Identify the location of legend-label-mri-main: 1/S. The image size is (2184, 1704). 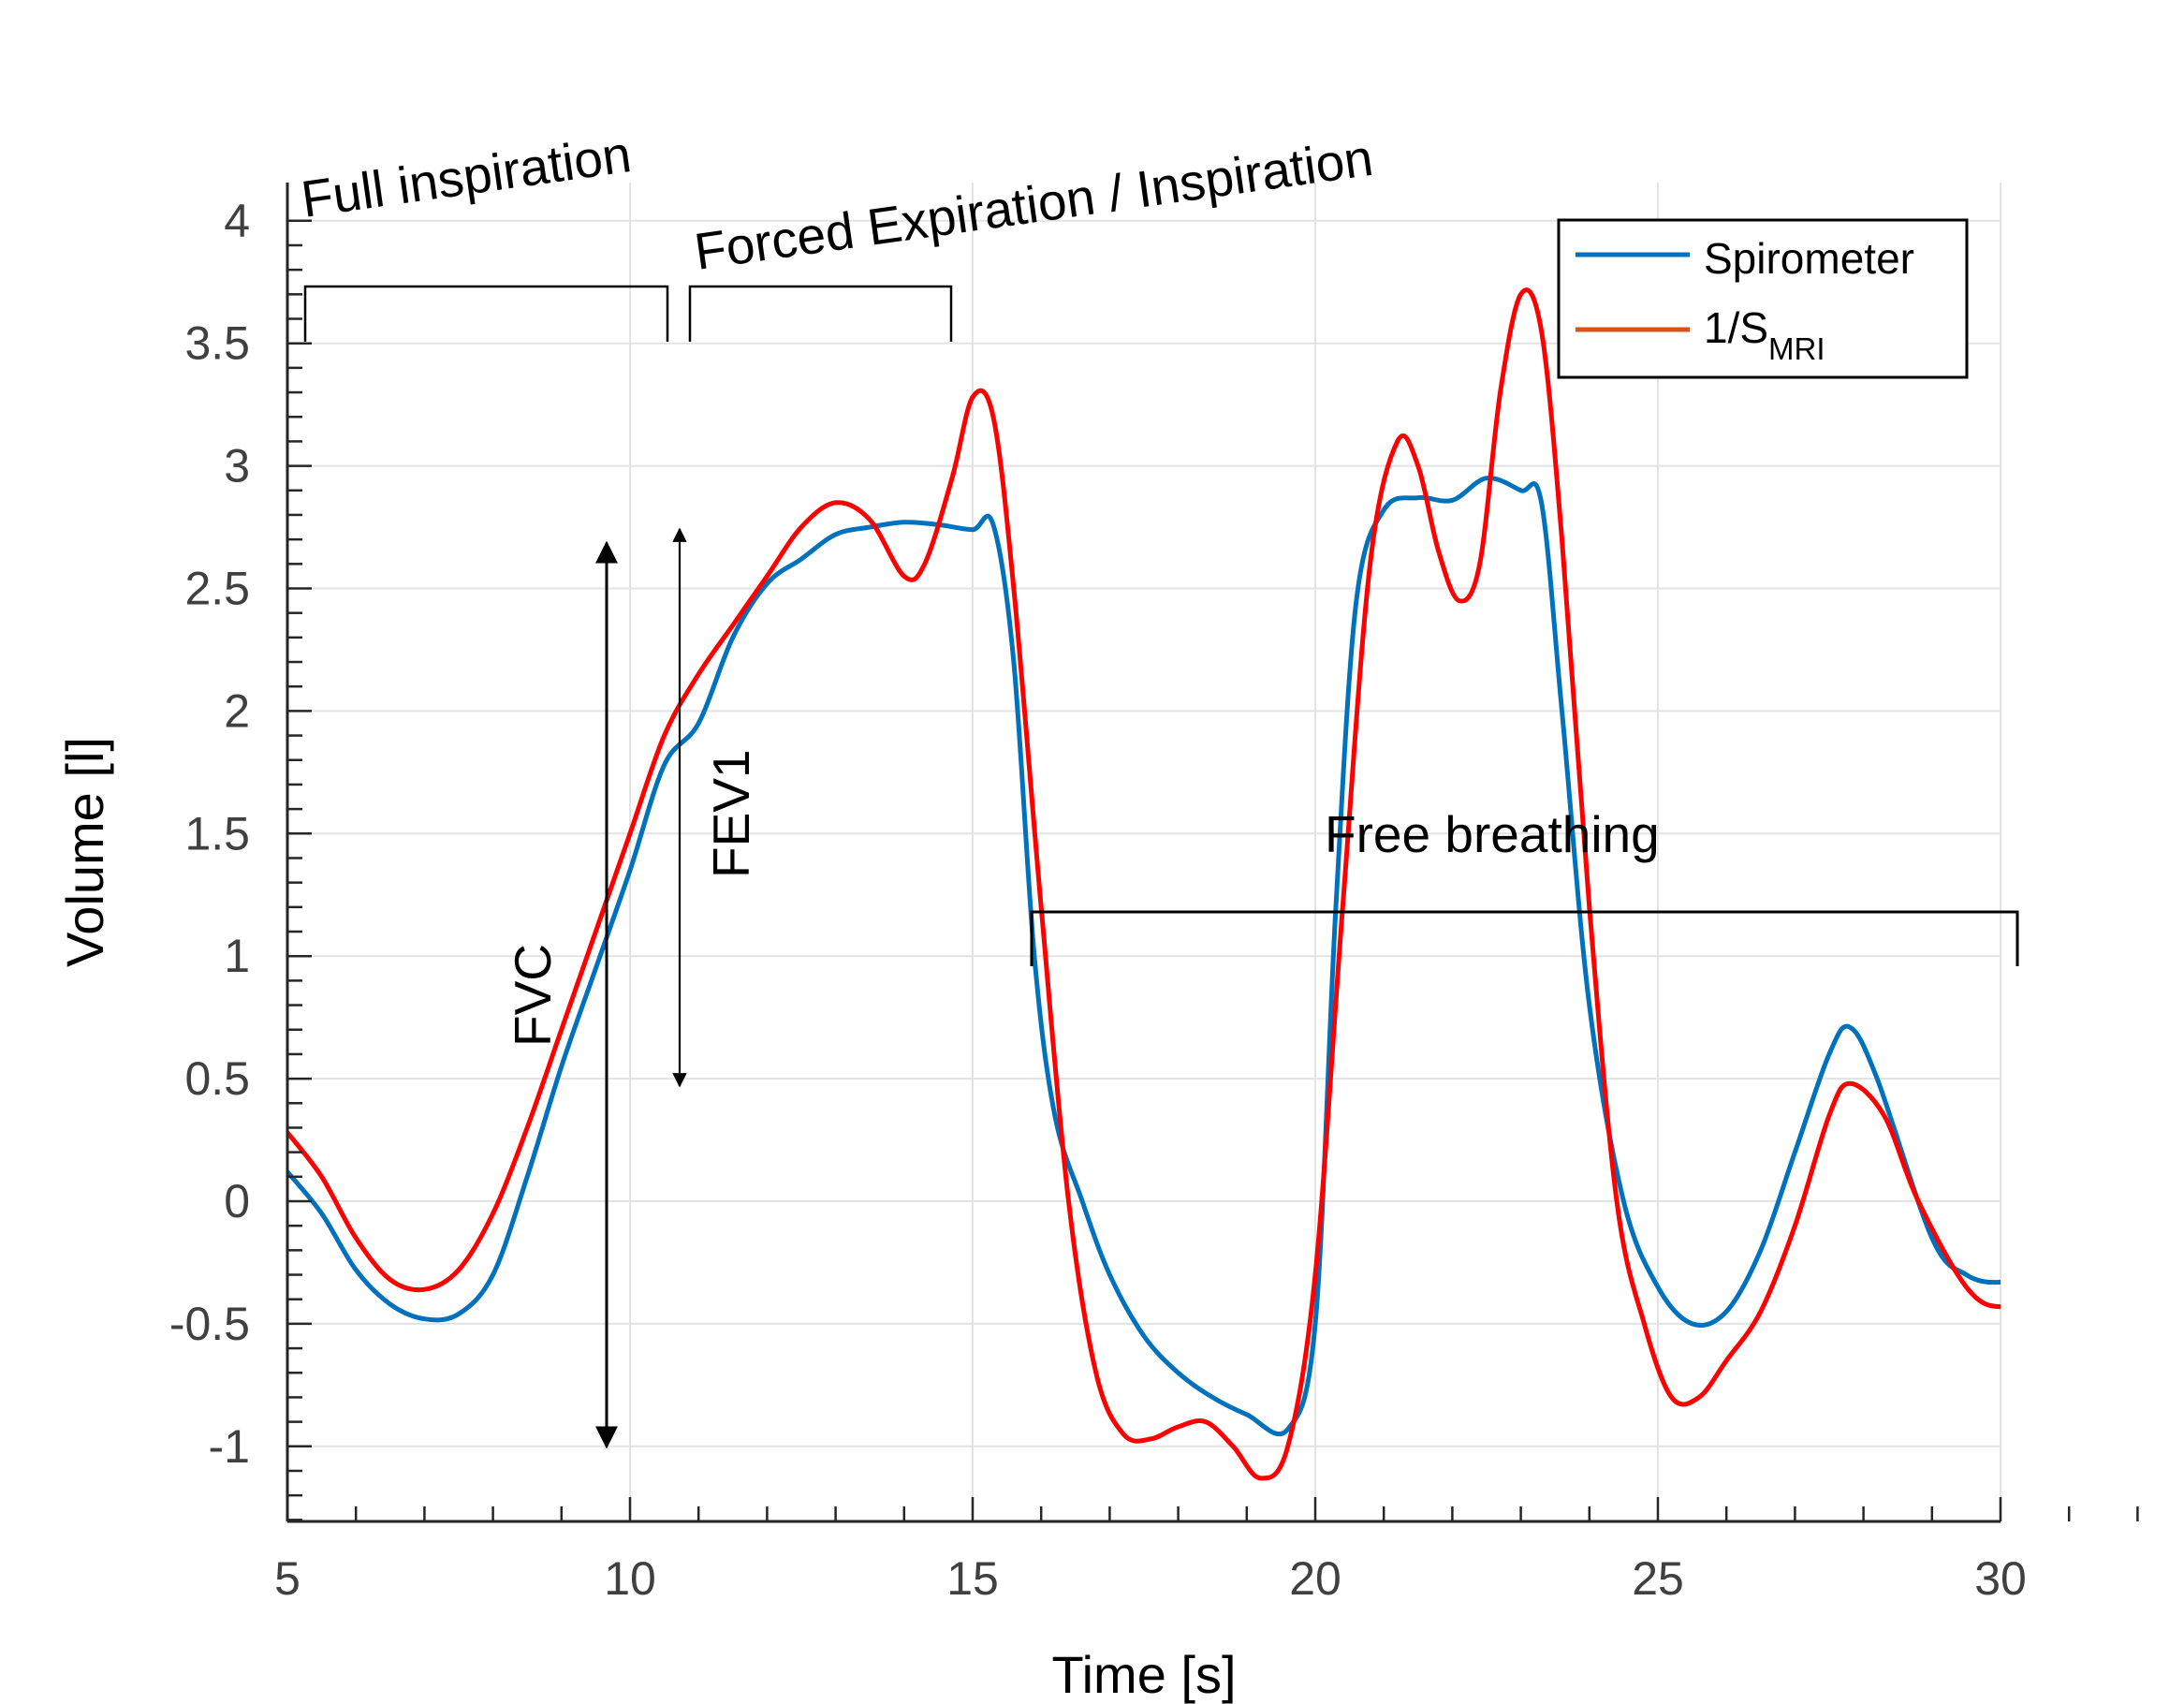
(1736, 327).